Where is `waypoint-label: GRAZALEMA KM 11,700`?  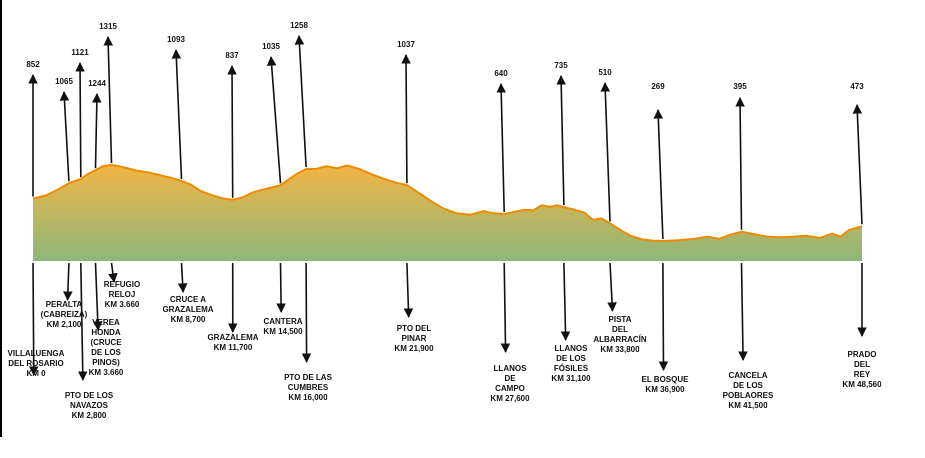 waypoint-label: GRAZALEMA KM 11,700 is located at coordinates (232, 342).